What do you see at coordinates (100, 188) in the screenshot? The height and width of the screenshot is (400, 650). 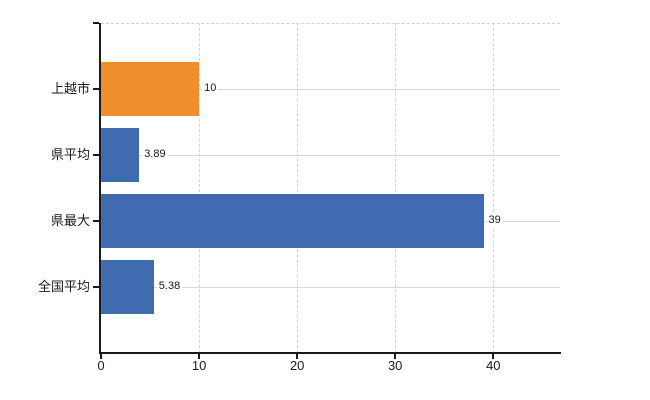 I see `y-axis-line` at bounding box center [100, 188].